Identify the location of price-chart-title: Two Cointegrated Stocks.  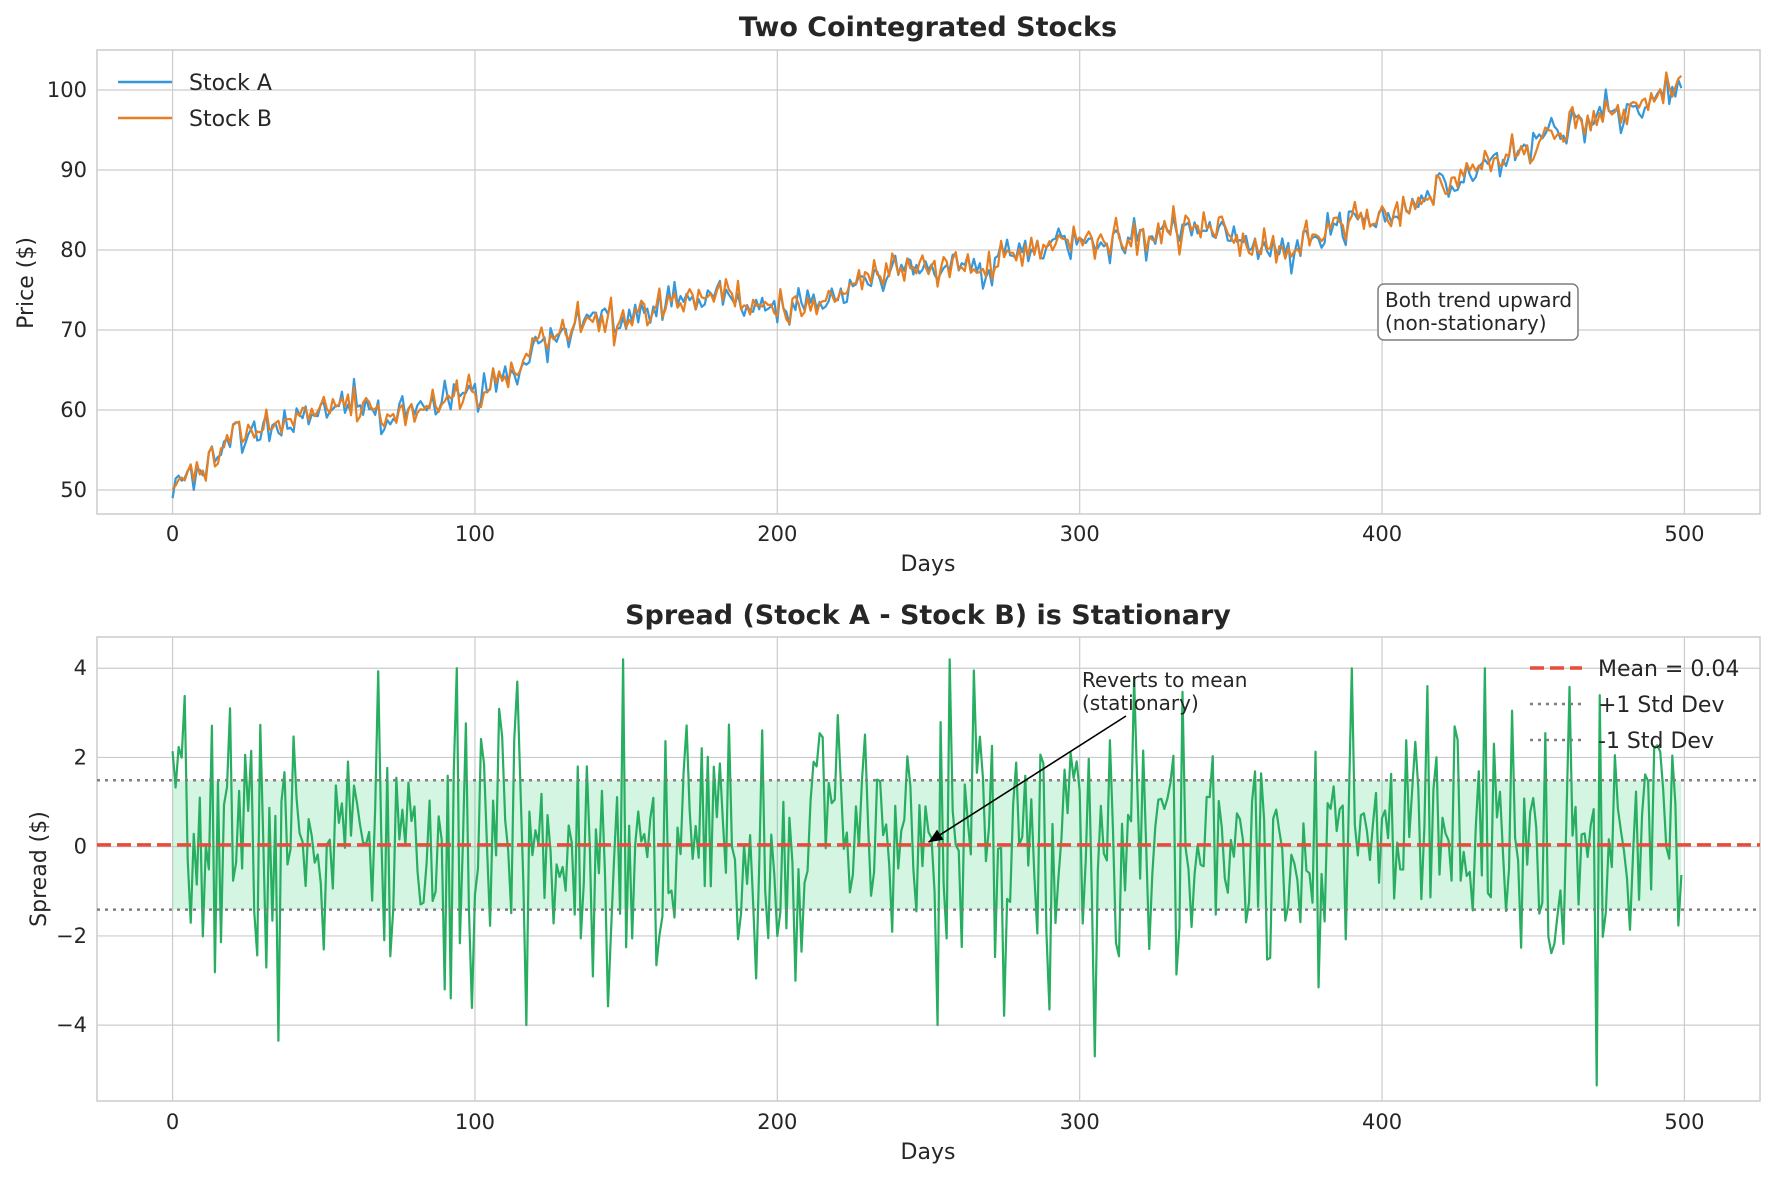
(928, 27).